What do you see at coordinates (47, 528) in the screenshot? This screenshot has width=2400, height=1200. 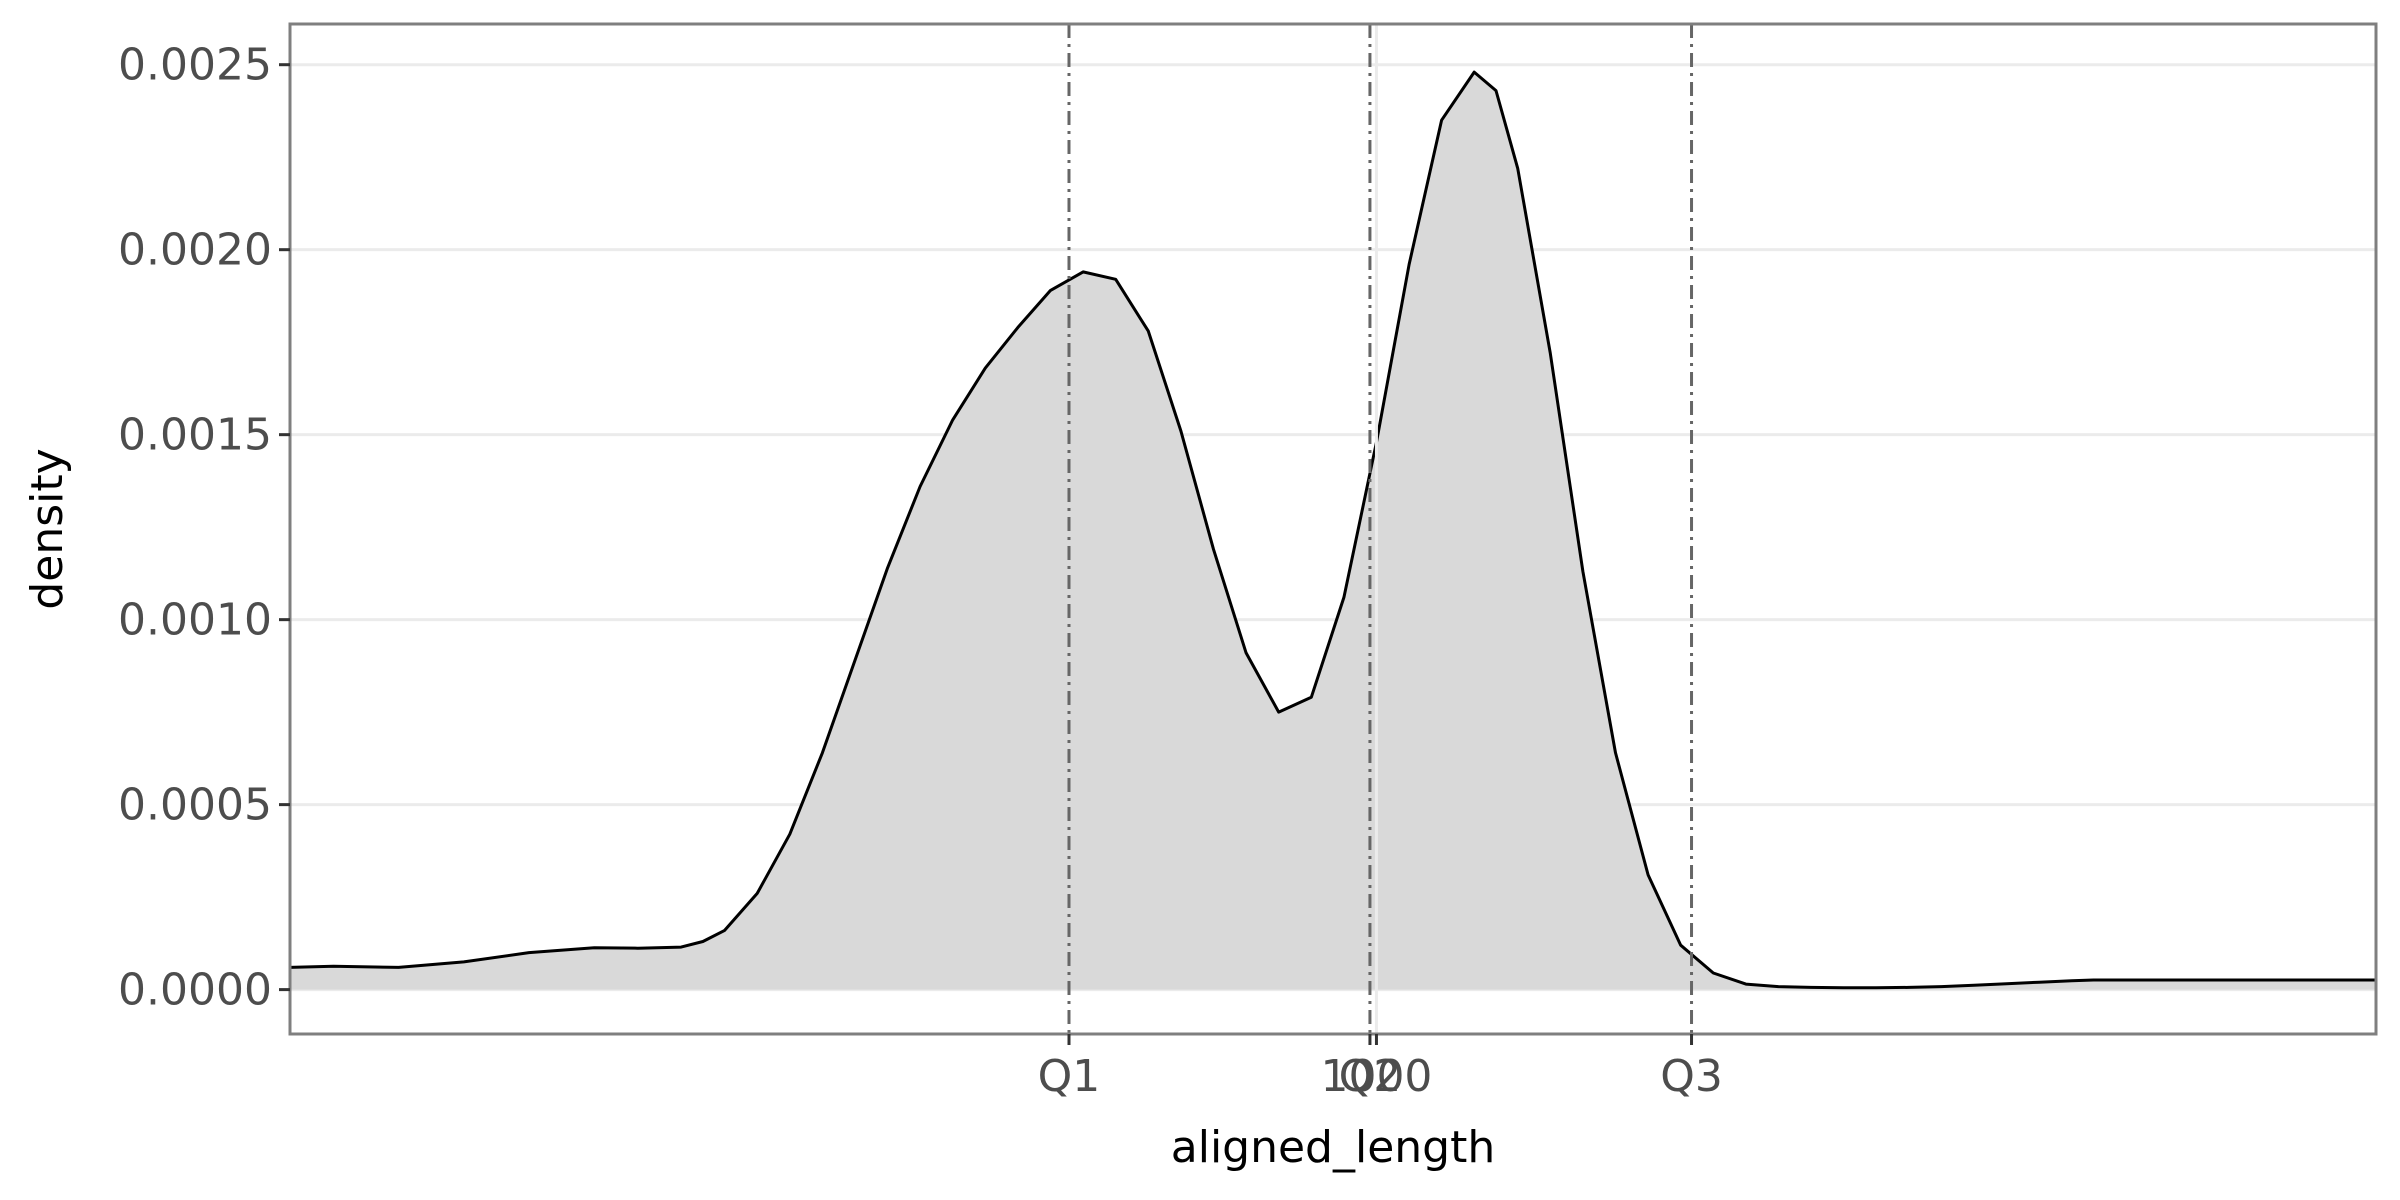 I see `y-axis-label: density` at bounding box center [47, 528].